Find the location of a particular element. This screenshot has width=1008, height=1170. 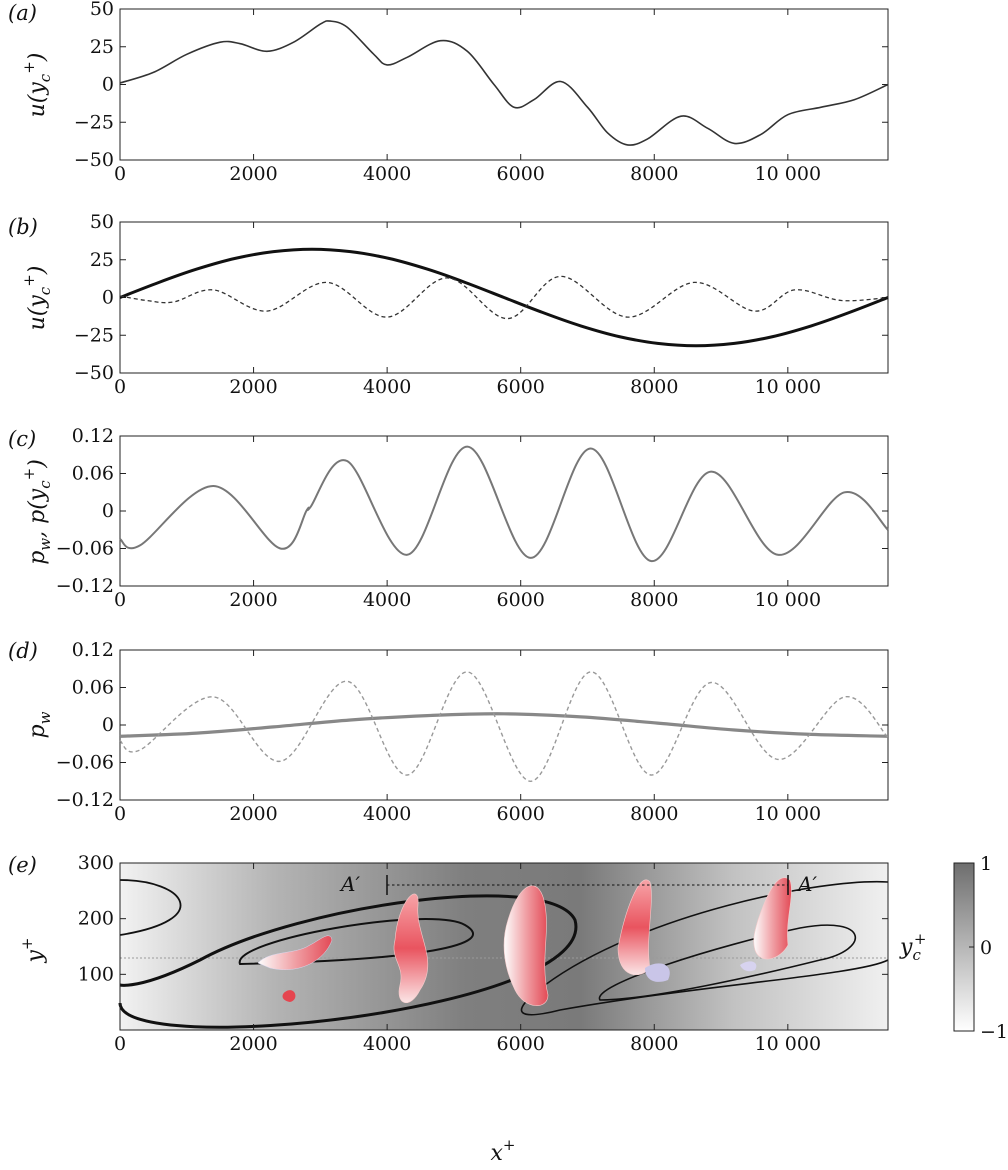

colorbar-tick-label: 1 is located at coordinates (986, 864).